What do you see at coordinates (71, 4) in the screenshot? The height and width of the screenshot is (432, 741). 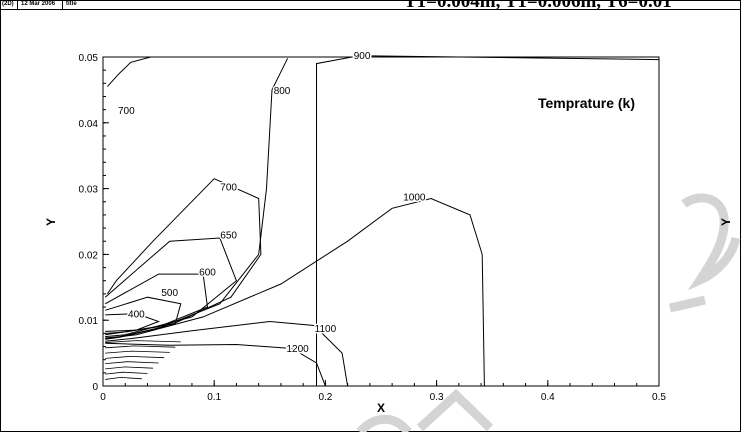 I see `header-title: title` at bounding box center [71, 4].